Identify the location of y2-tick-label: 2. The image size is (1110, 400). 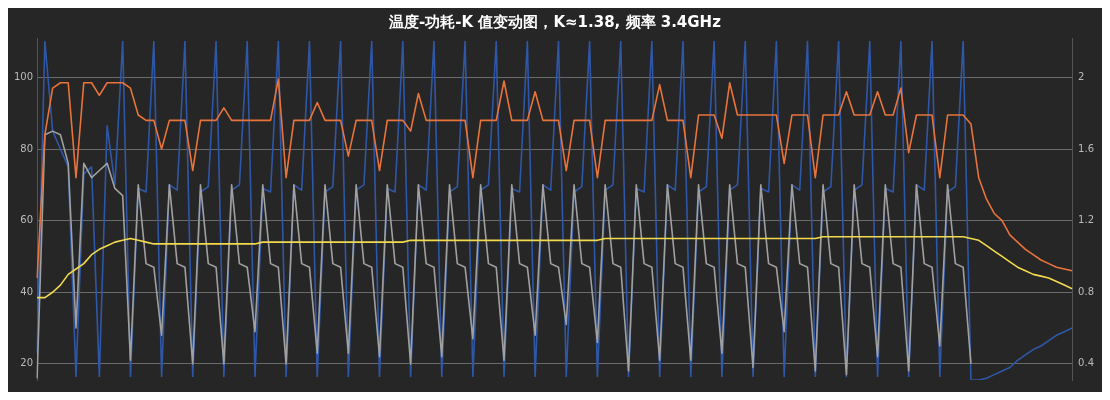
(1081, 76).